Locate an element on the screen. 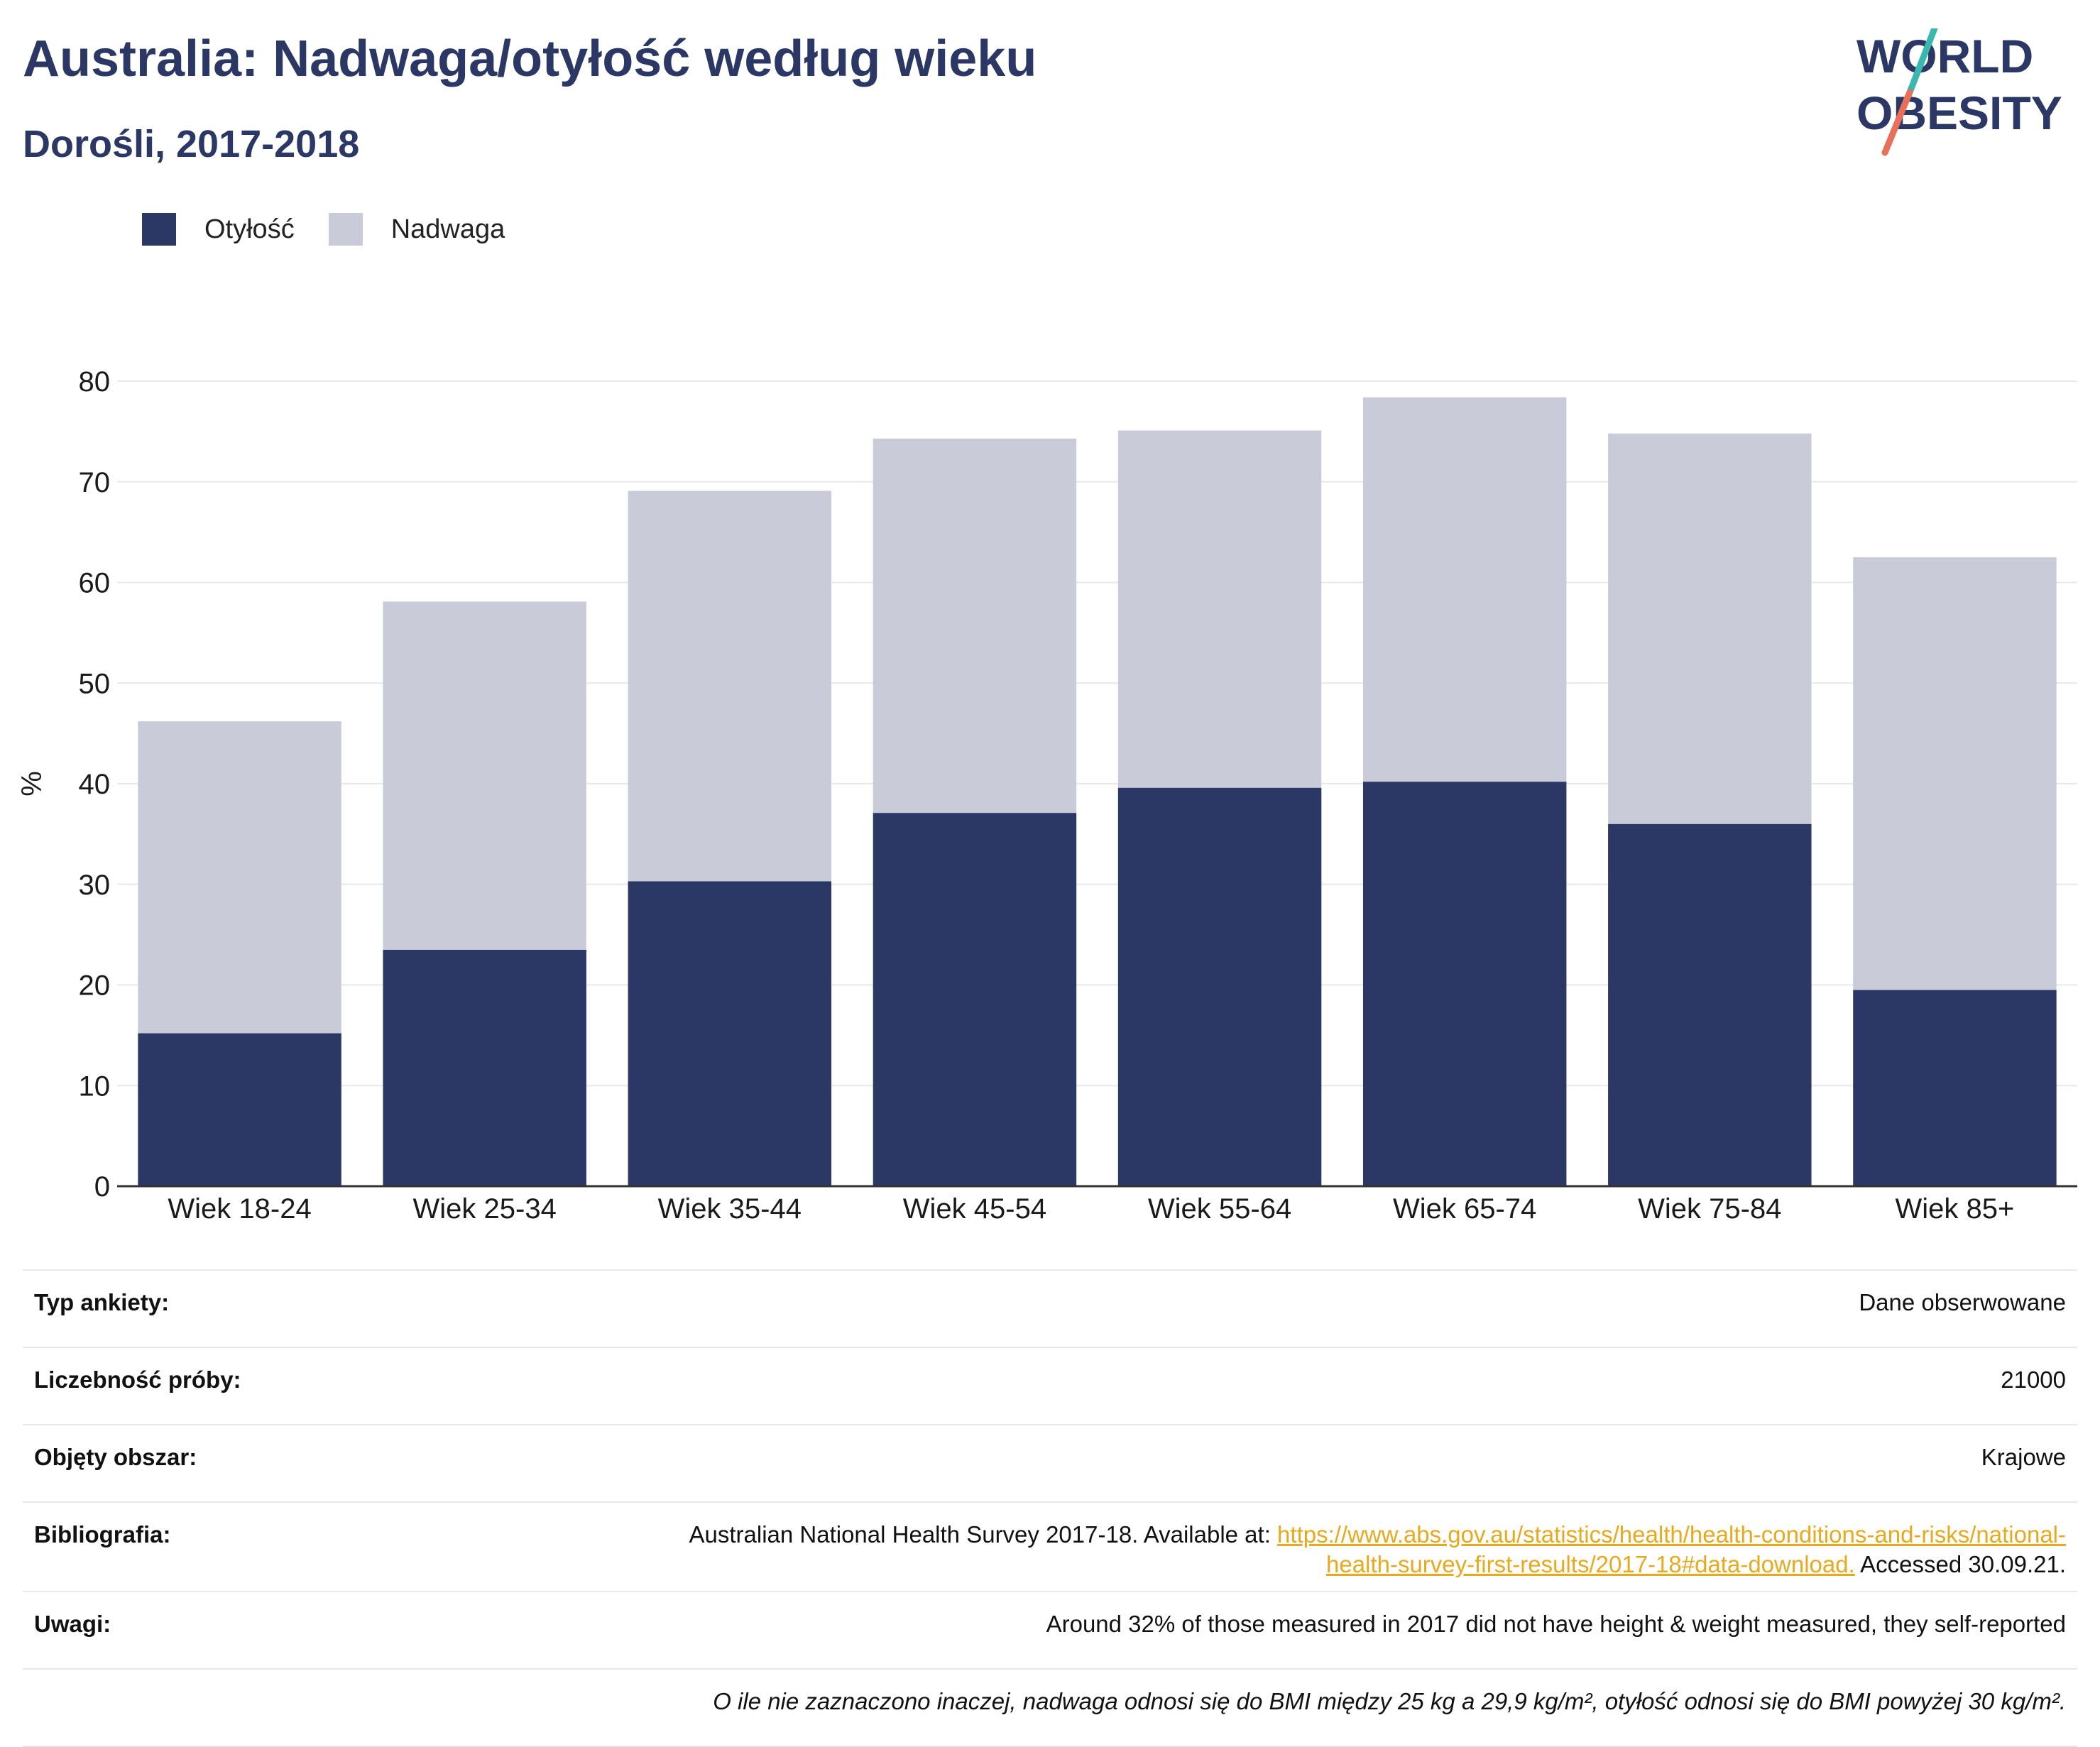 The image size is (2100, 1747). x-tick-label: Wiek 85+ is located at coordinates (1955, 1209).